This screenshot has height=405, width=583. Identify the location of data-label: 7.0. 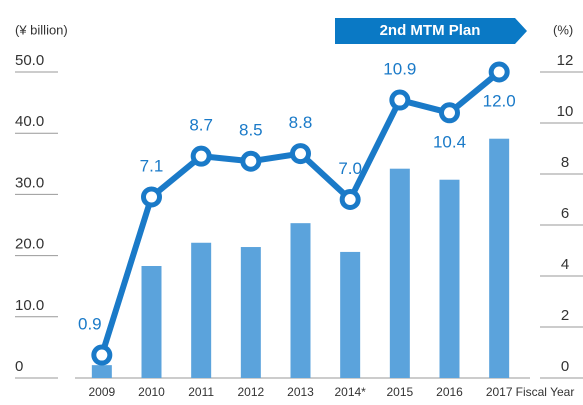
(350, 168).